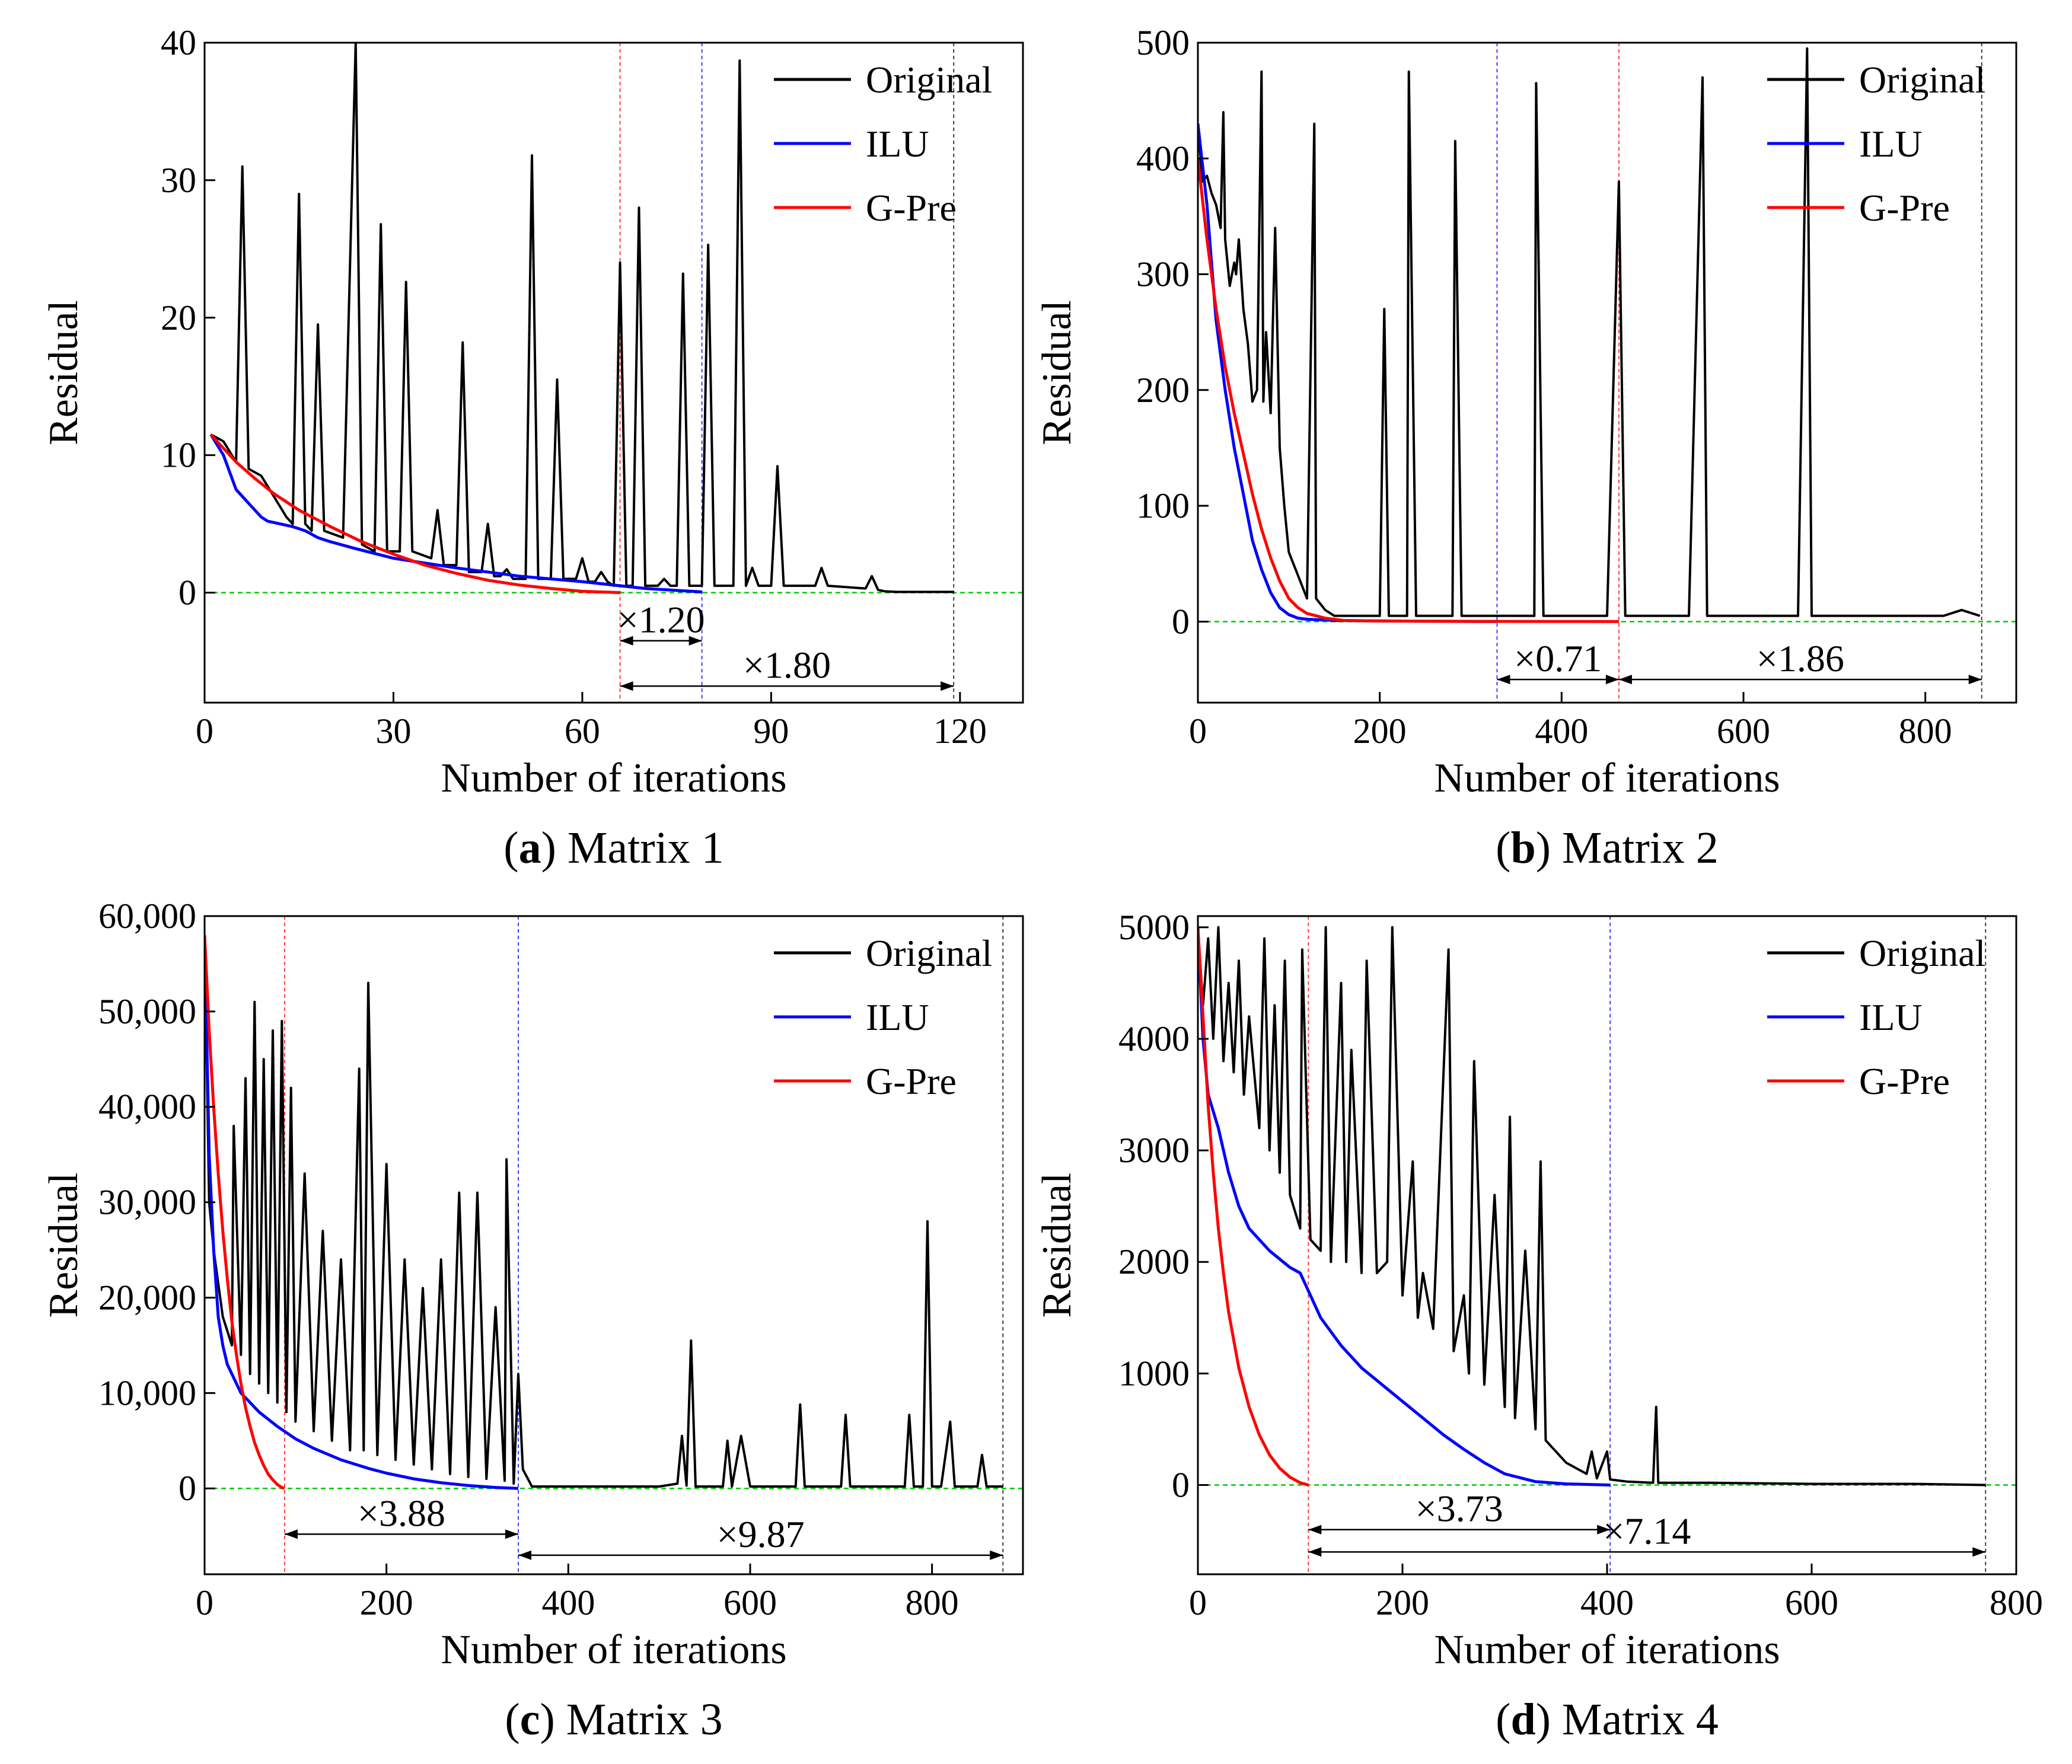 The width and height of the screenshot is (2072, 1764). Describe the element at coordinates (613, 1719) in the screenshot. I see `panel-caption: (c) Matrix 3` at that location.